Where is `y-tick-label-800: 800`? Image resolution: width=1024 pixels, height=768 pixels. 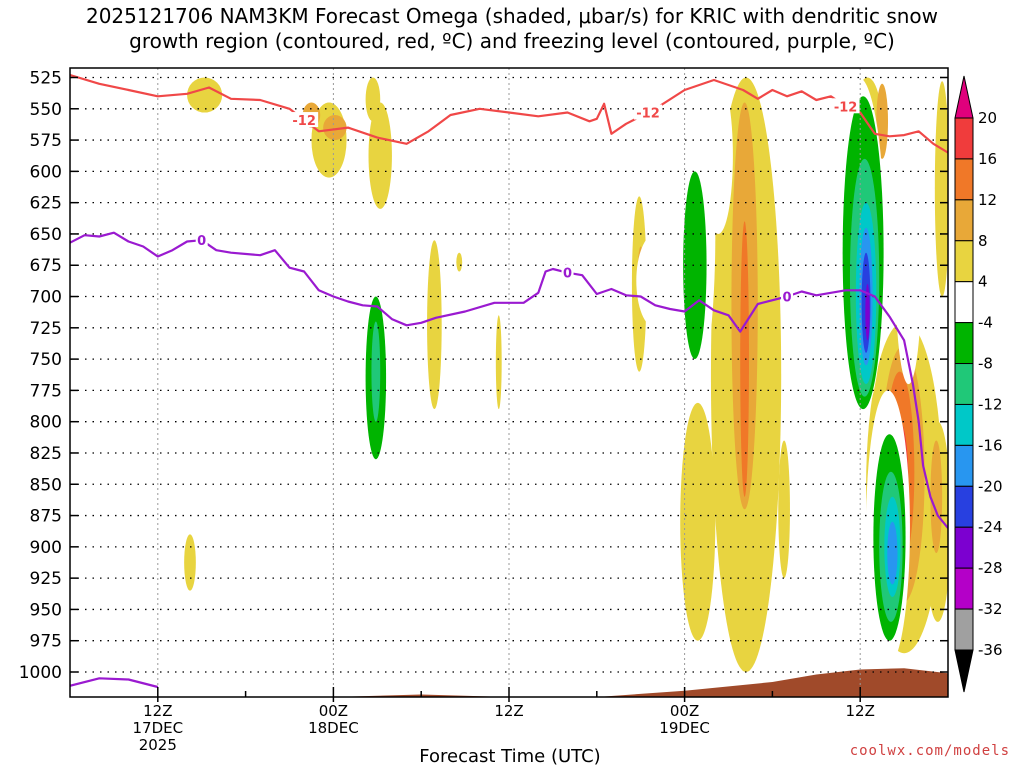
y-tick-label-800: 800 is located at coordinates (46, 423).